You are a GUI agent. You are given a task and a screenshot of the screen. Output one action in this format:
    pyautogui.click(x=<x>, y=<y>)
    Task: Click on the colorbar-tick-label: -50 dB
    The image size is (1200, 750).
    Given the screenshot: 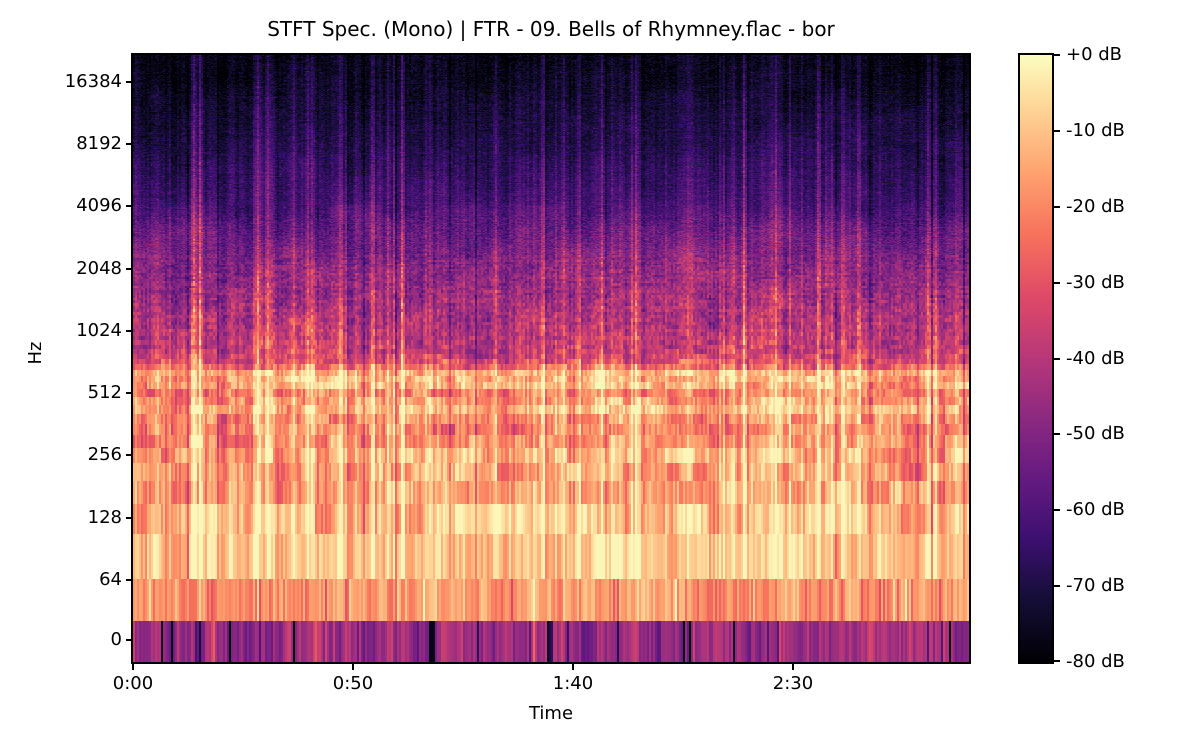 What is the action you would take?
    pyautogui.click(x=1095, y=434)
    